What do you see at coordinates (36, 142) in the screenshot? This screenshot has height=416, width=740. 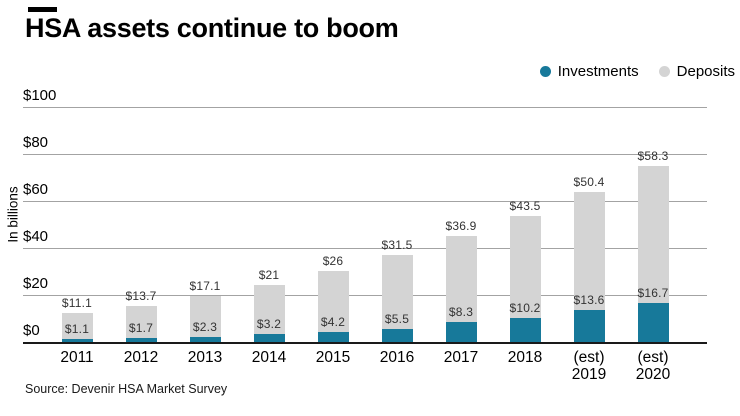 I see `y-tick-label-80: $80` at bounding box center [36, 142].